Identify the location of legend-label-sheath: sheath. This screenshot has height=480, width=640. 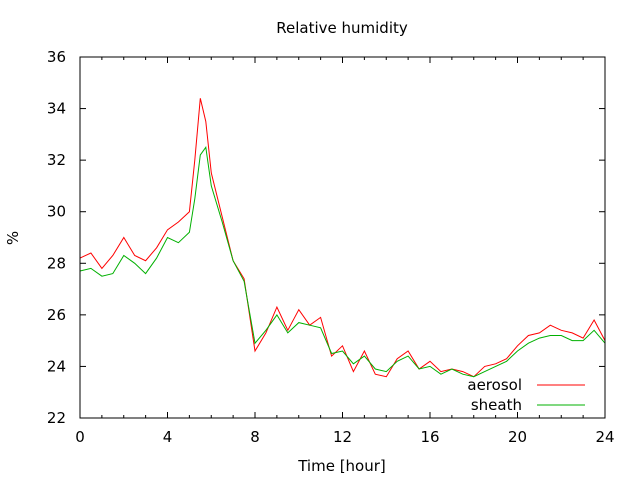
(496, 405).